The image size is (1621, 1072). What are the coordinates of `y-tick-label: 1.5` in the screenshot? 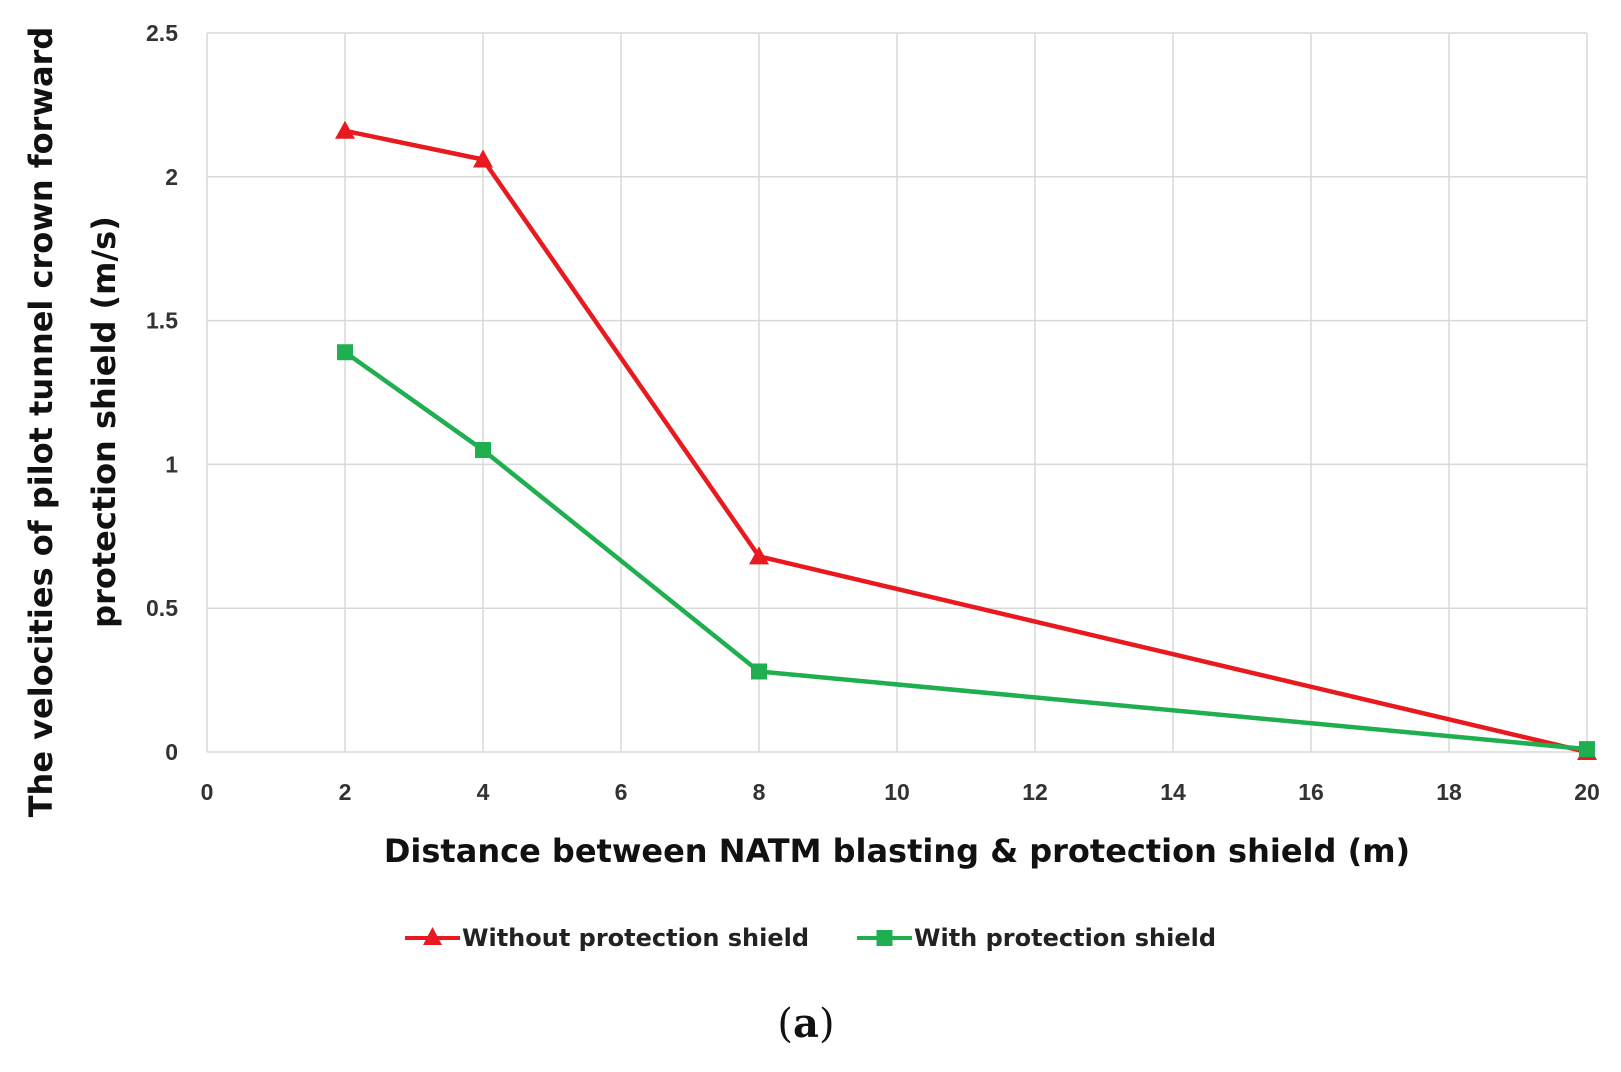 It's located at (162, 321).